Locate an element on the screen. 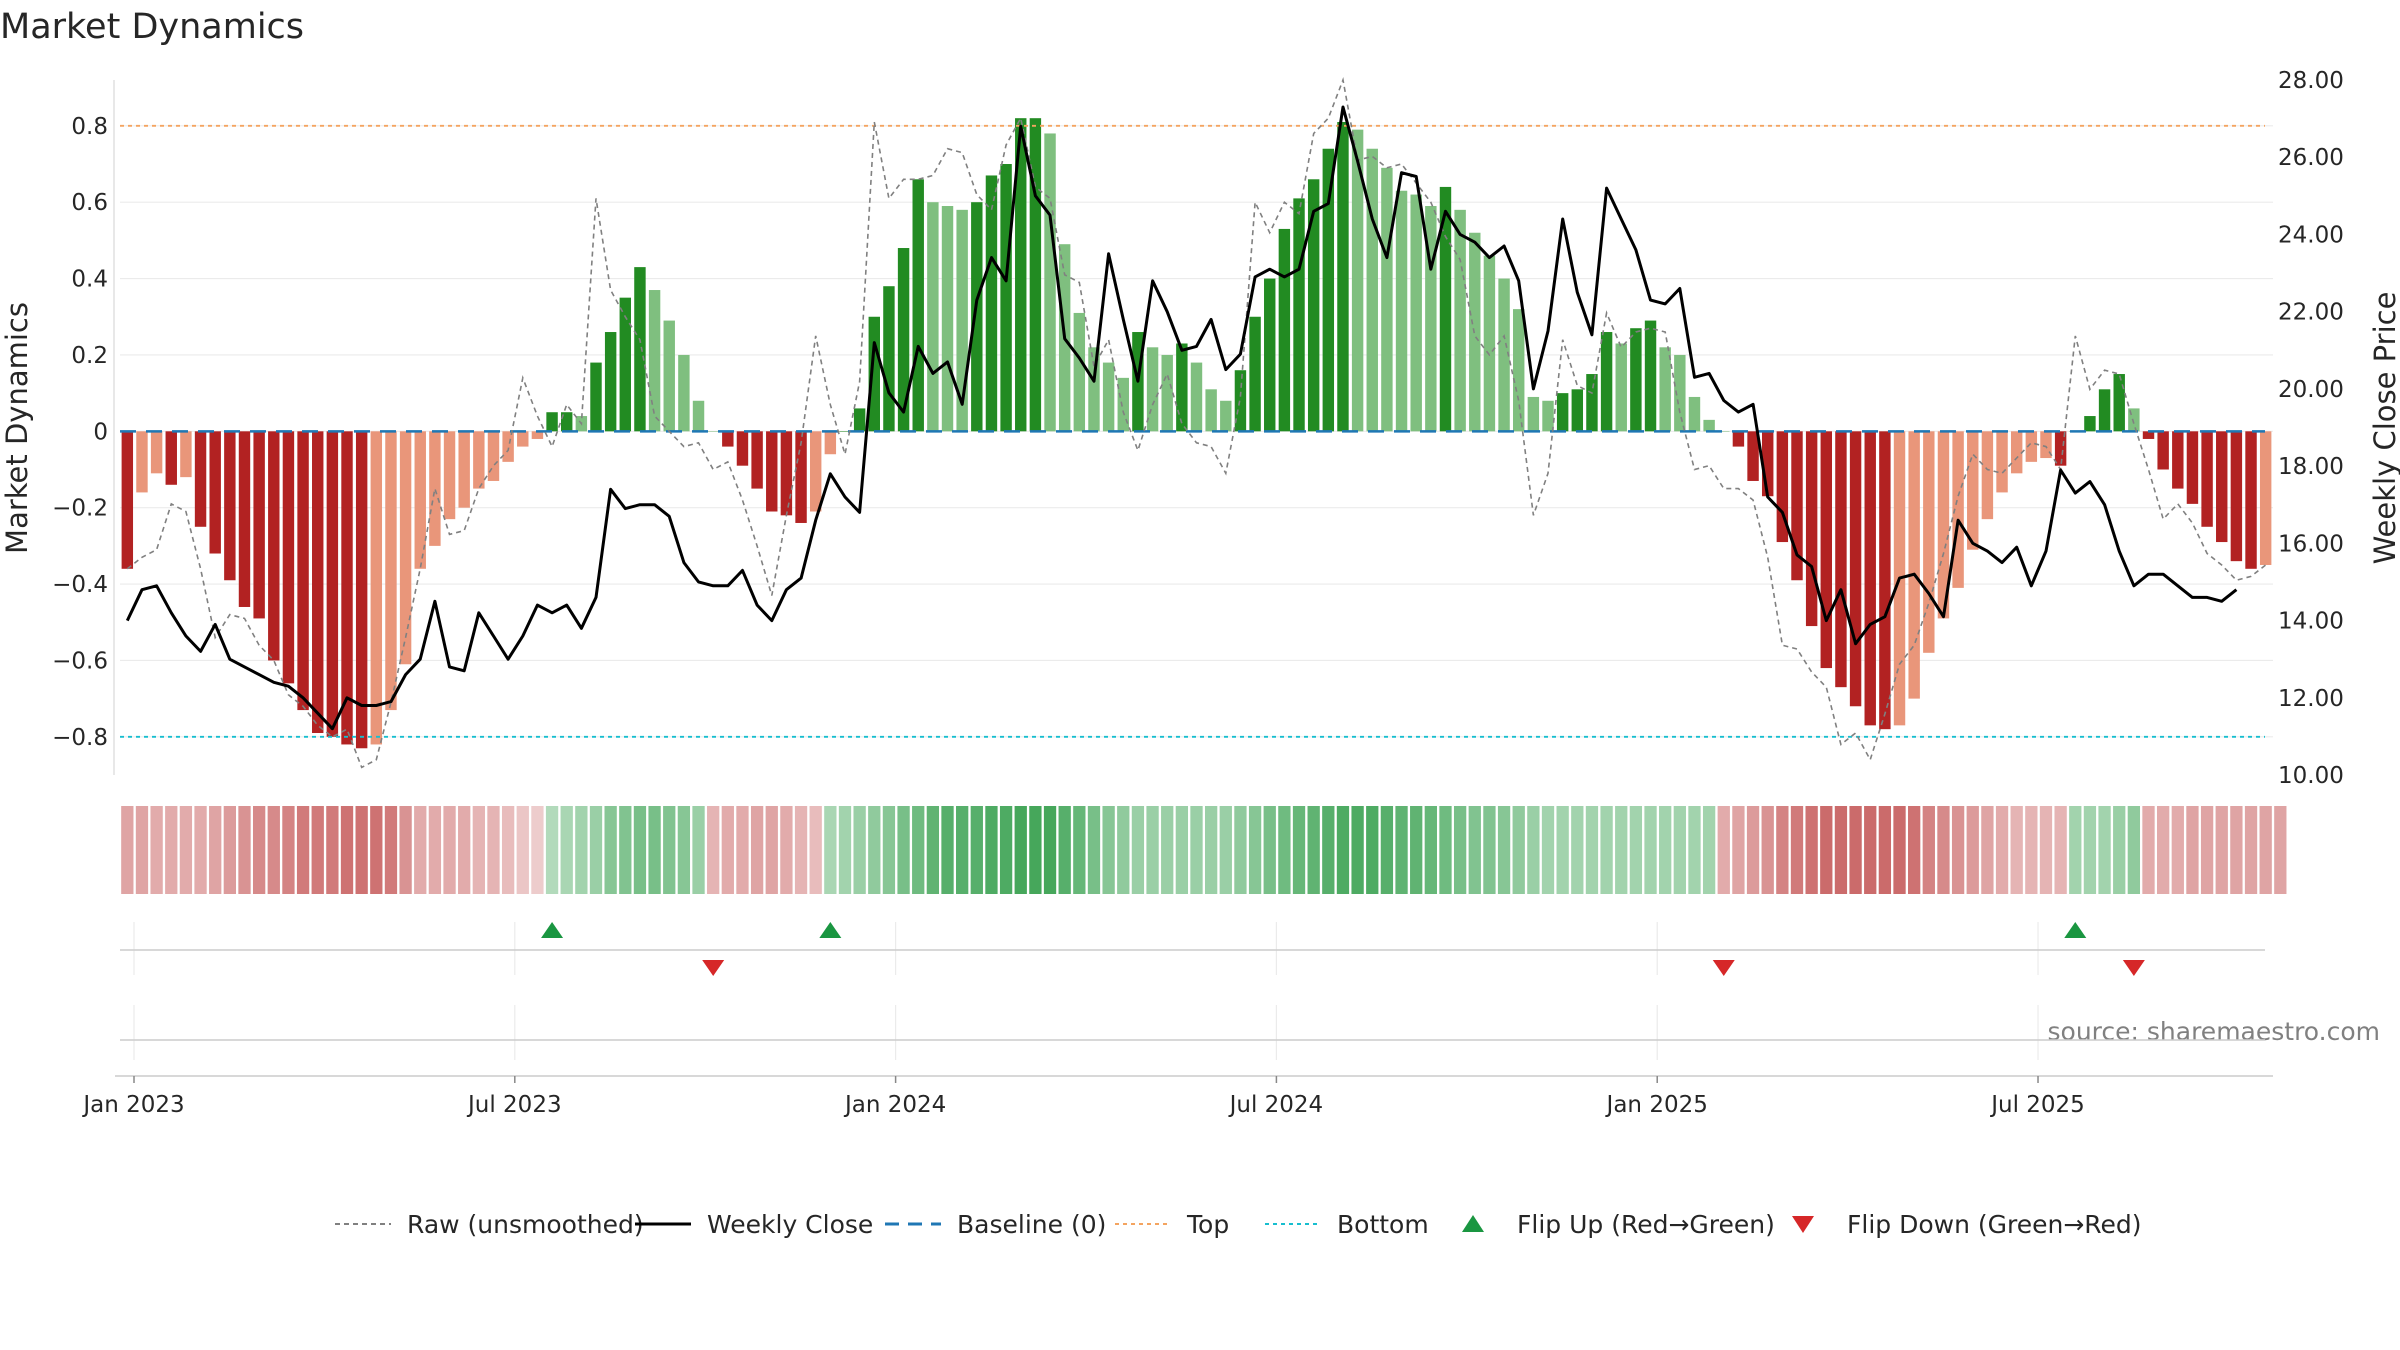 The image size is (2400, 1350). chart-title: Market Dynamics is located at coordinates (152, 27).